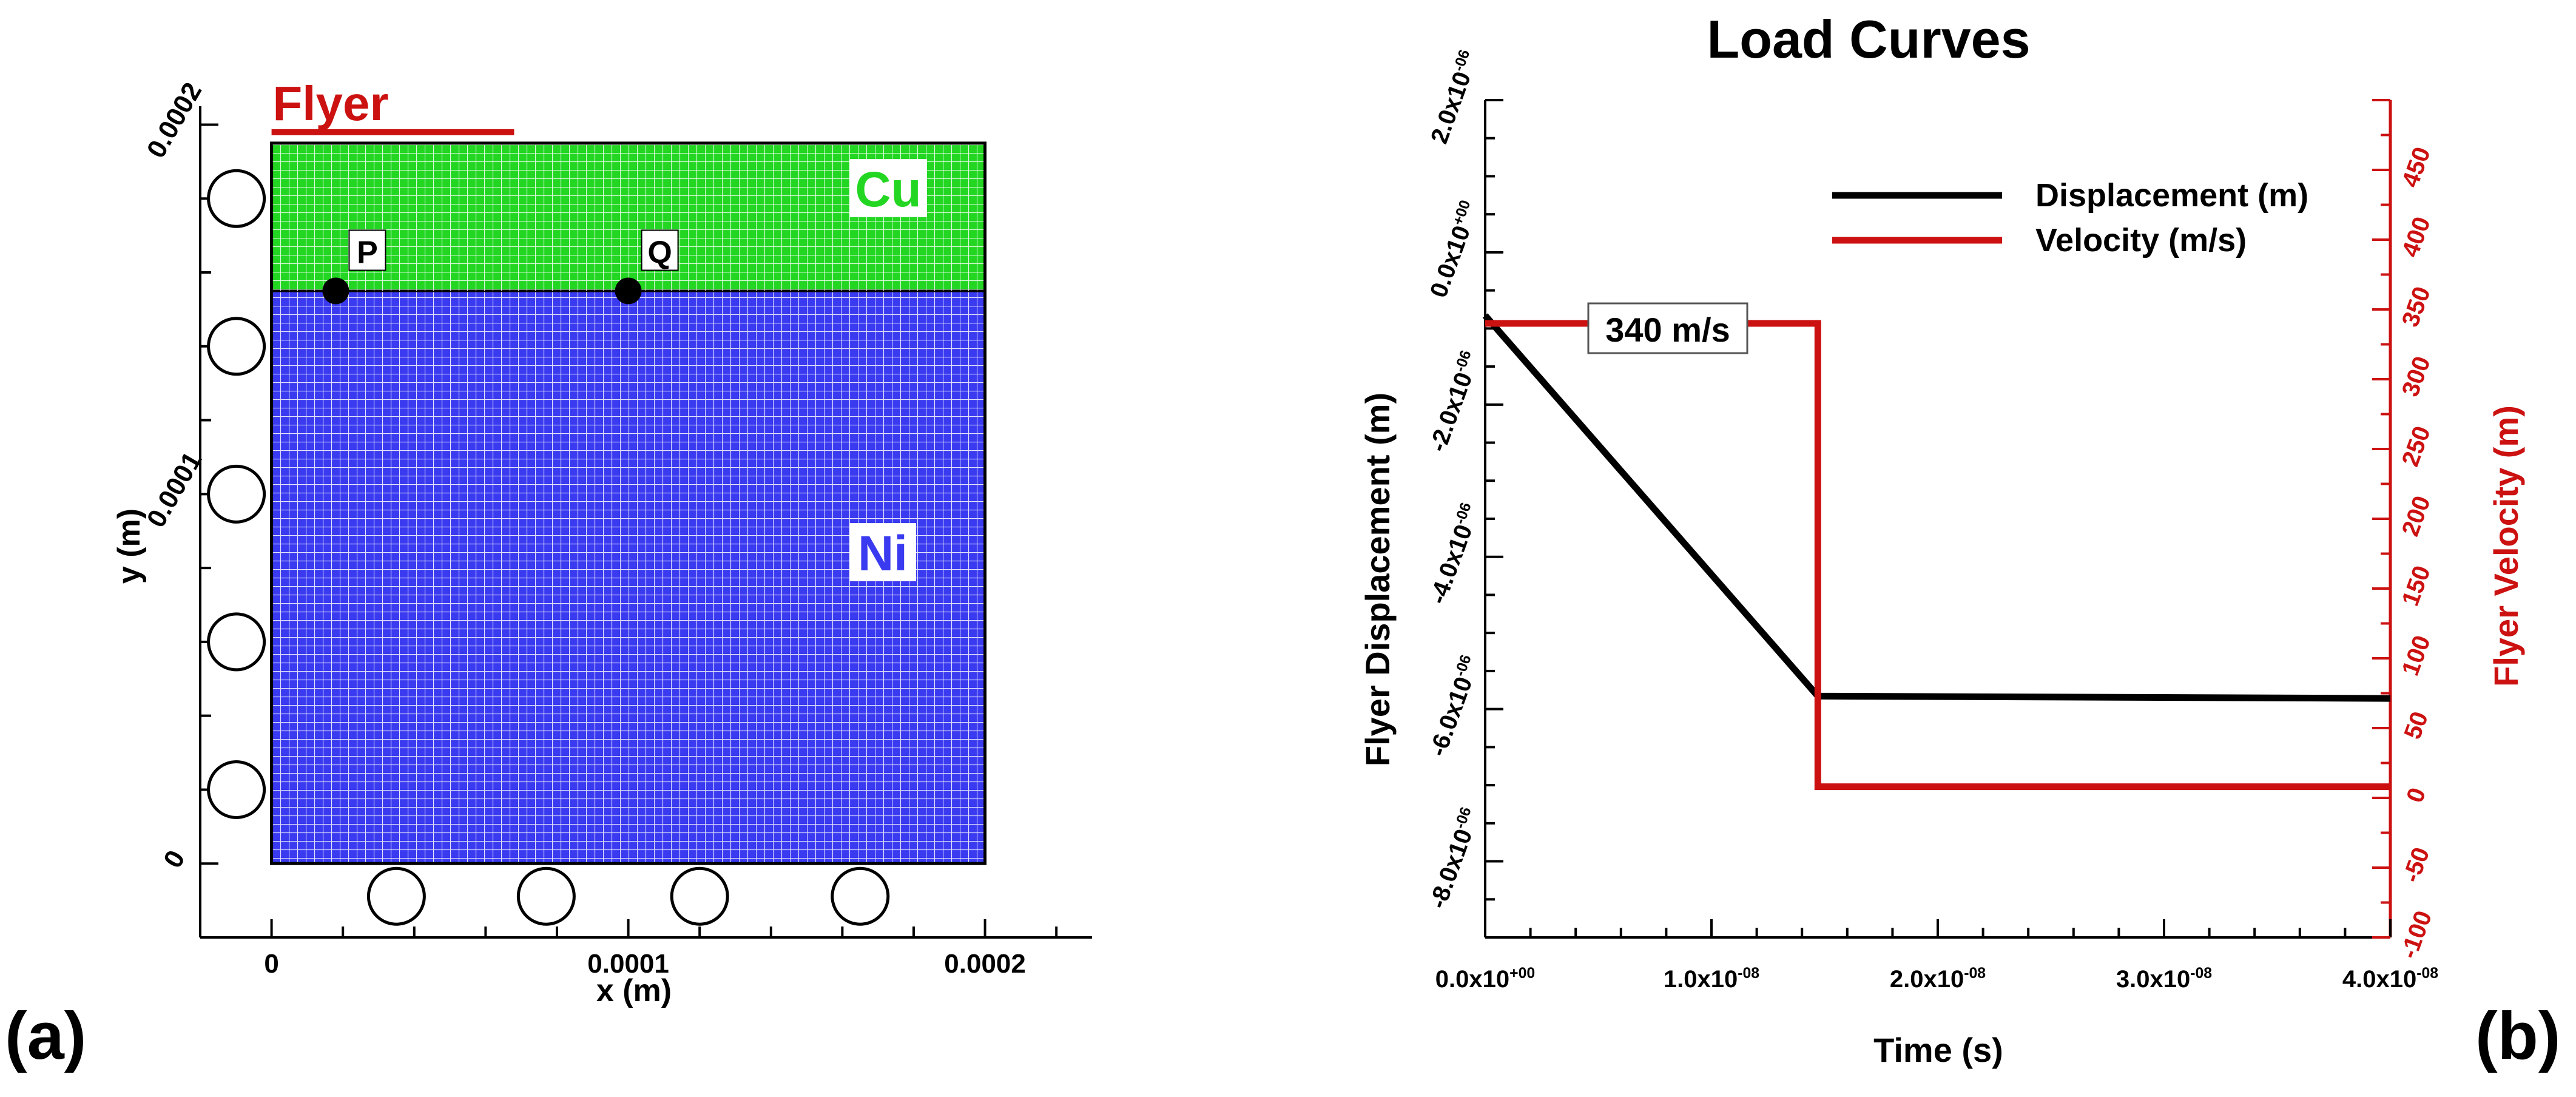  Describe the element at coordinates (2416, 586) in the screenshot. I see `y-right-tick-label: 150` at that location.